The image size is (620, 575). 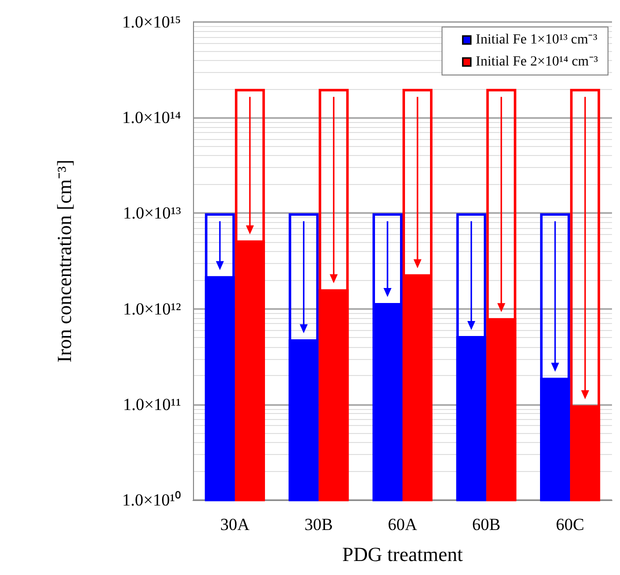 I want to click on y-tick-label: 1.0×10¹⁵, so click(x=152, y=22).